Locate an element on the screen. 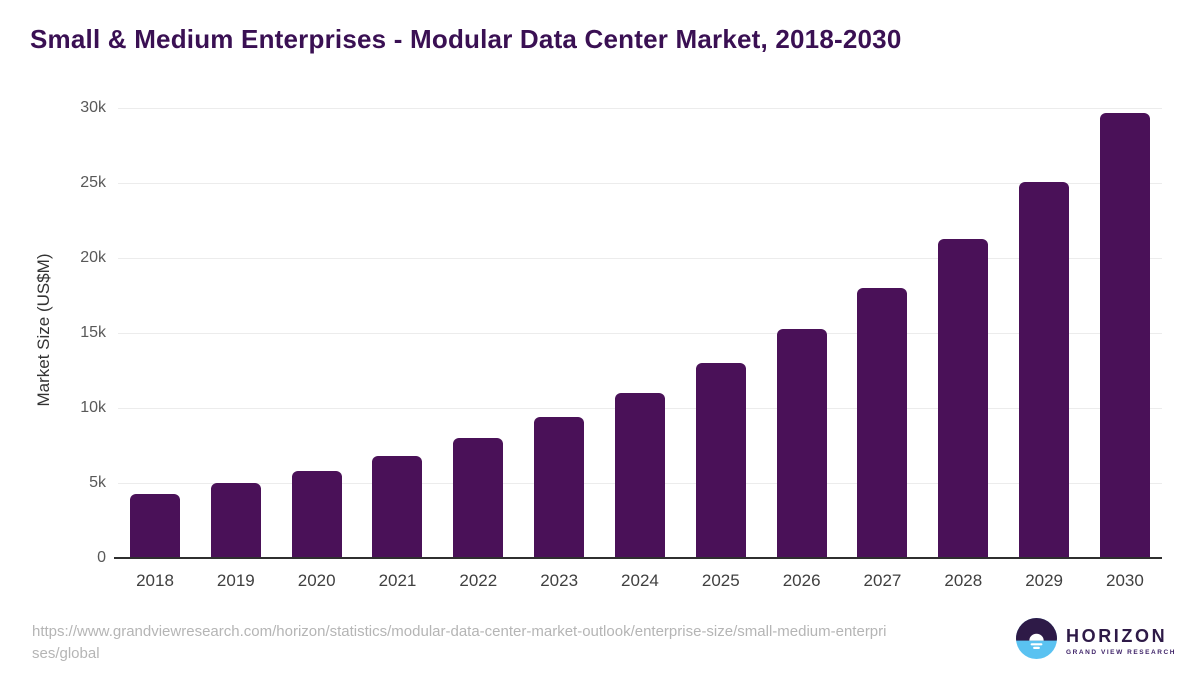  bar-column-2021: 2021 is located at coordinates (397, 349).